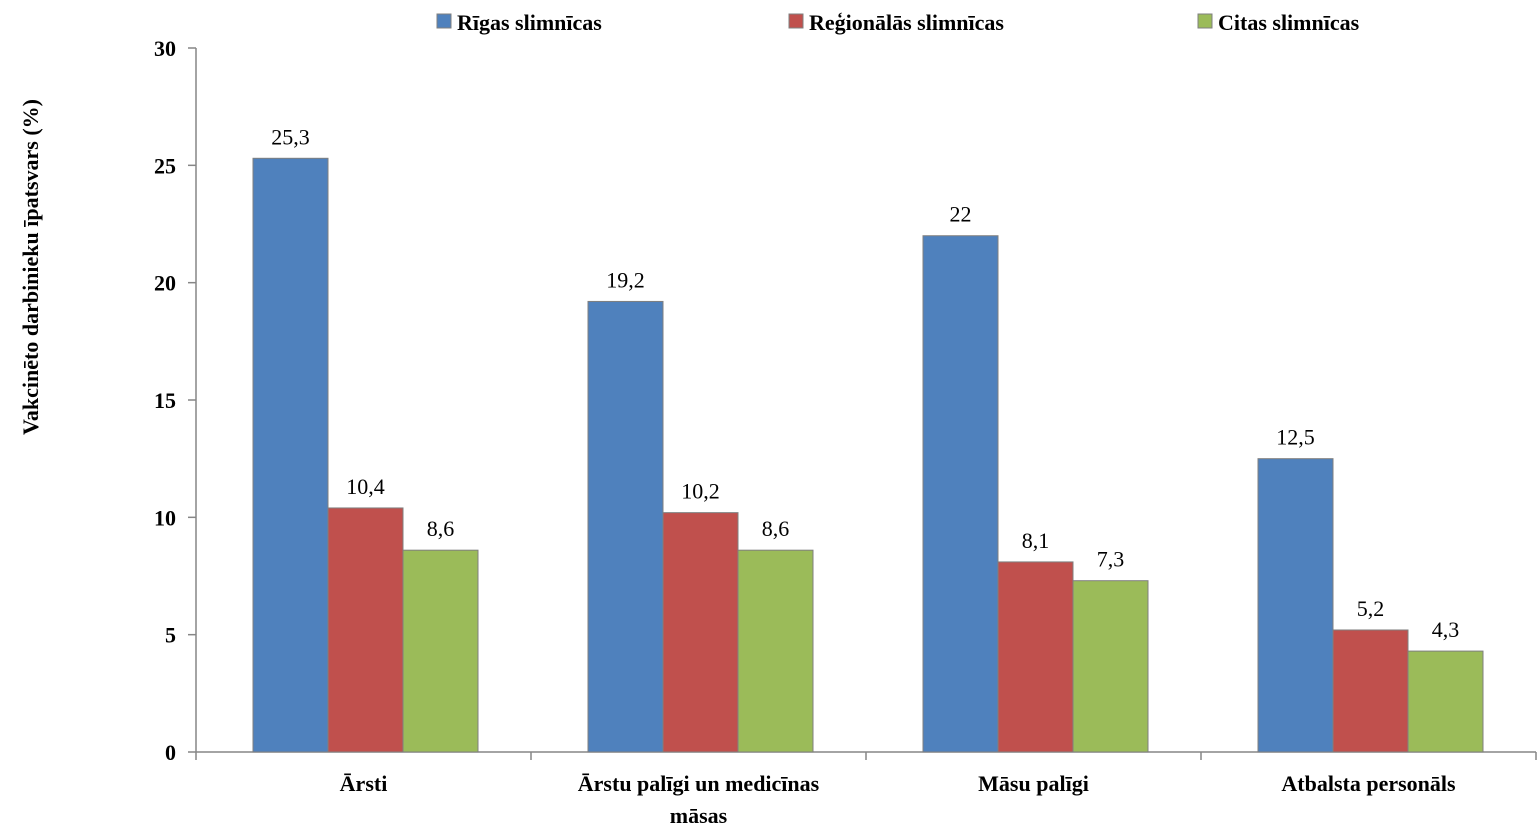 This screenshot has width=1538, height=824. What do you see at coordinates (961, 214) in the screenshot?
I see `data-label: 22` at bounding box center [961, 214].